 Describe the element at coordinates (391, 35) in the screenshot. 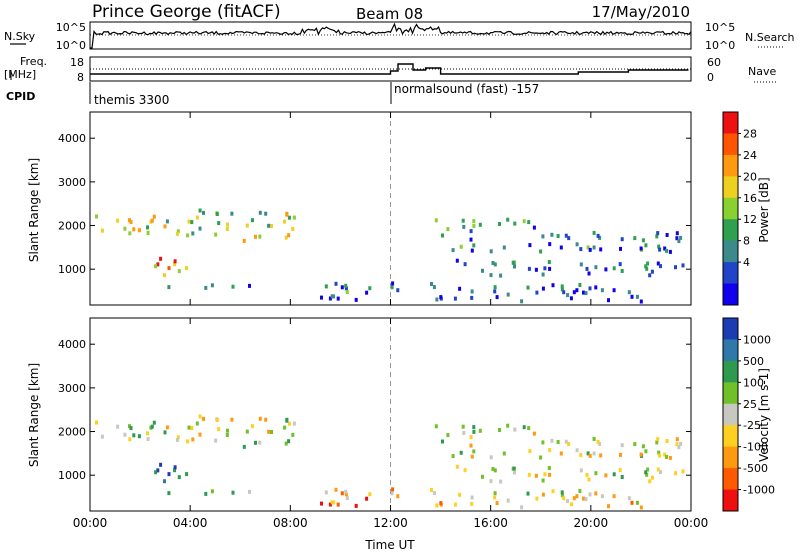

I see `nsky-trace` at that location.